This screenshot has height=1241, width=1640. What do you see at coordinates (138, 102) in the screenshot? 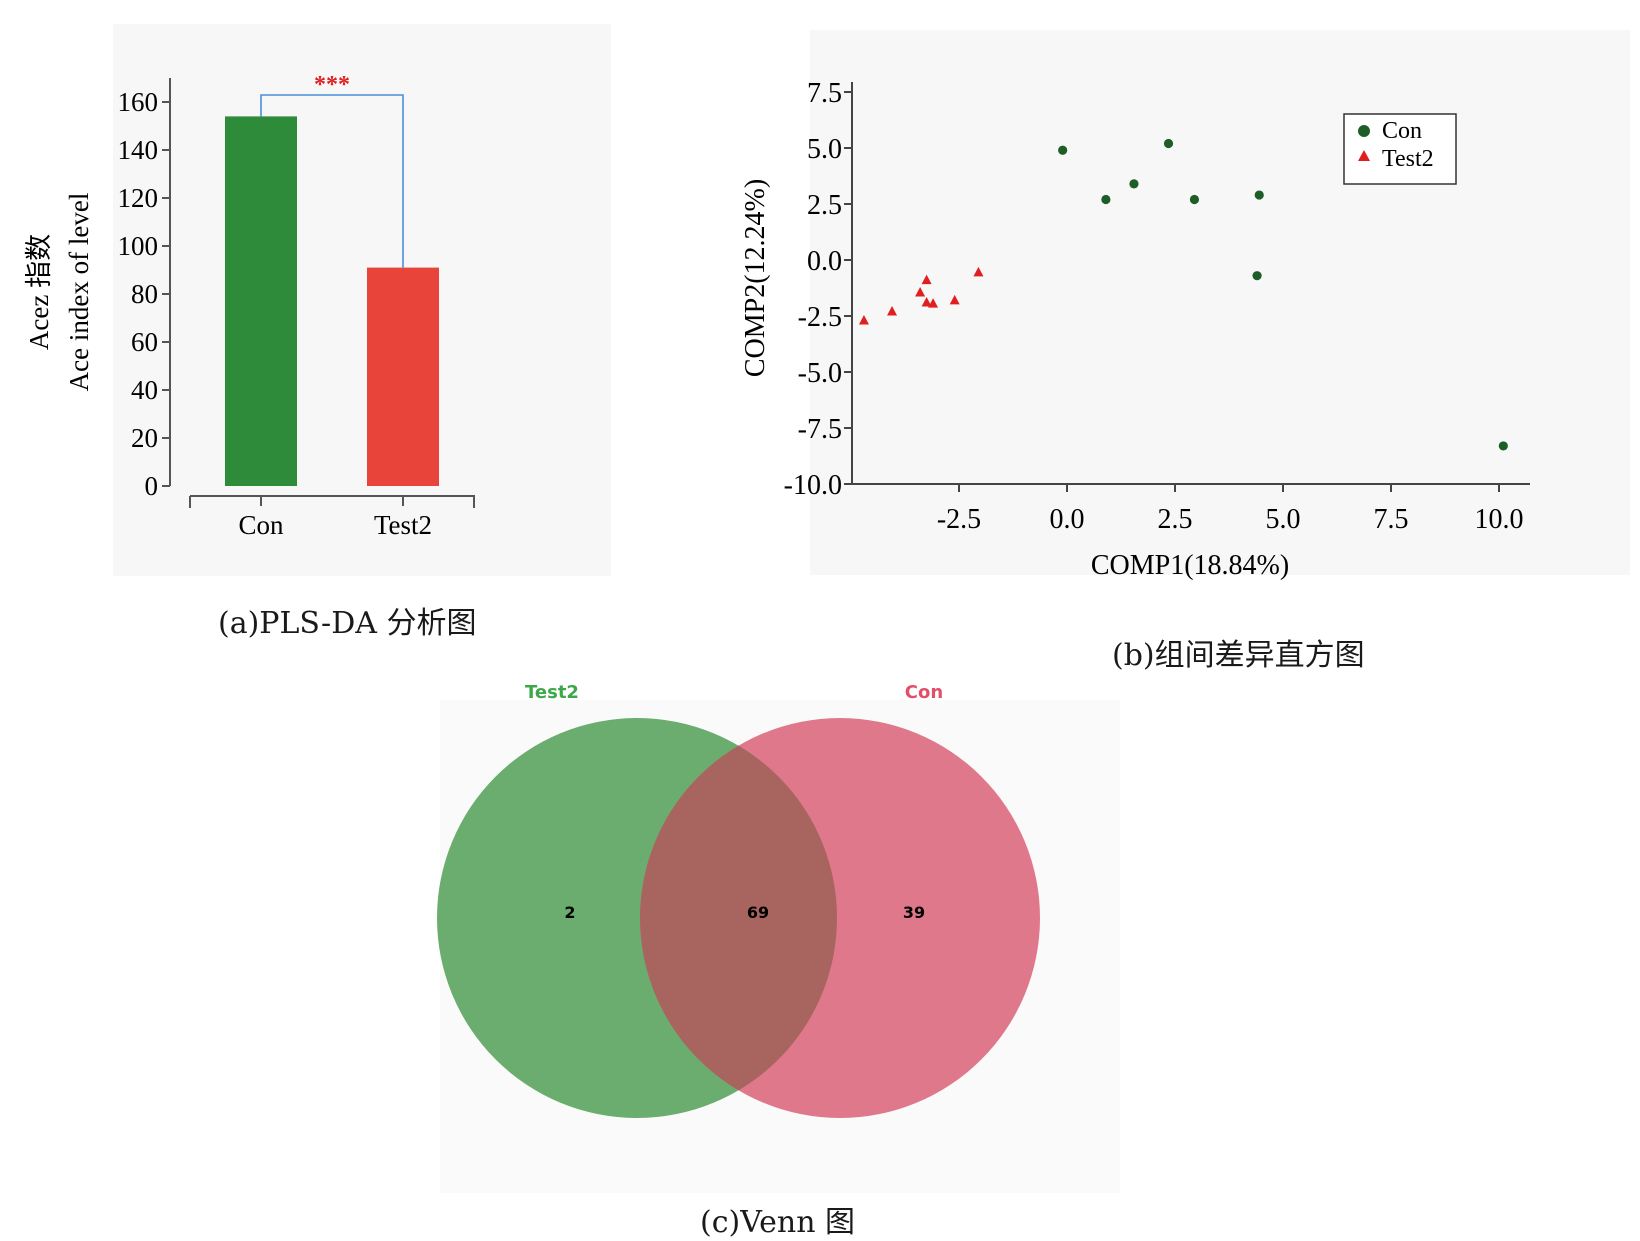
I see `y-tick-label: 160` at bounding box center [138, 102].